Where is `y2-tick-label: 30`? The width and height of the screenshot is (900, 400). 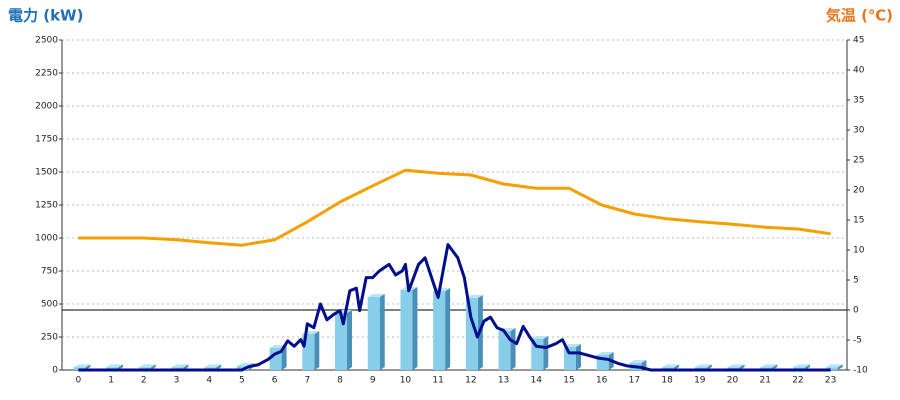 y2-tick-label: 30 is located at coordinates (859, 131).